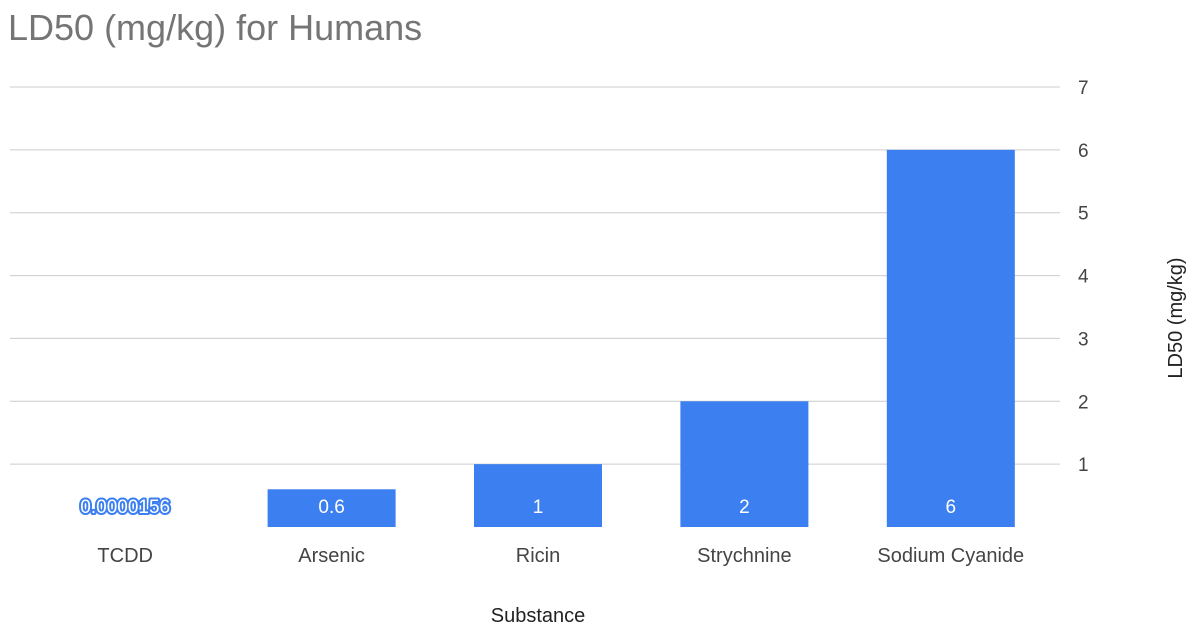  Describe the element at coordinates (538, 507) in the screenshot. I see `data-label: 1` at that location.